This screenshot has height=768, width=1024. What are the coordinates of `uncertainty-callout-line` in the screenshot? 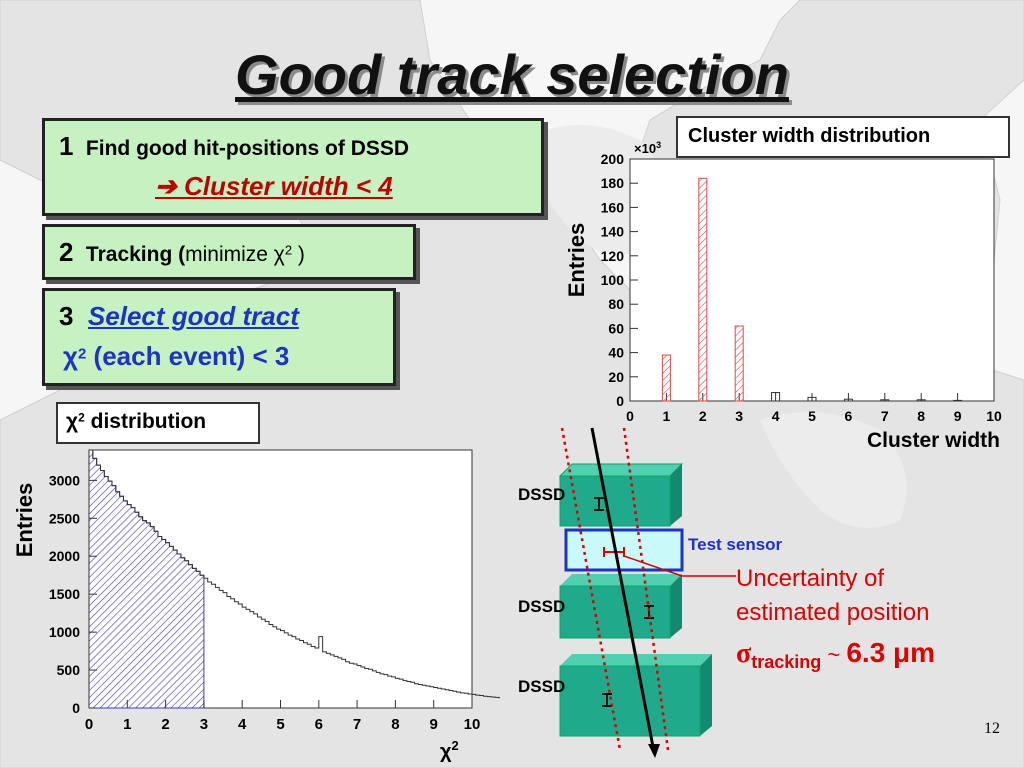 It's located at (679, 566).